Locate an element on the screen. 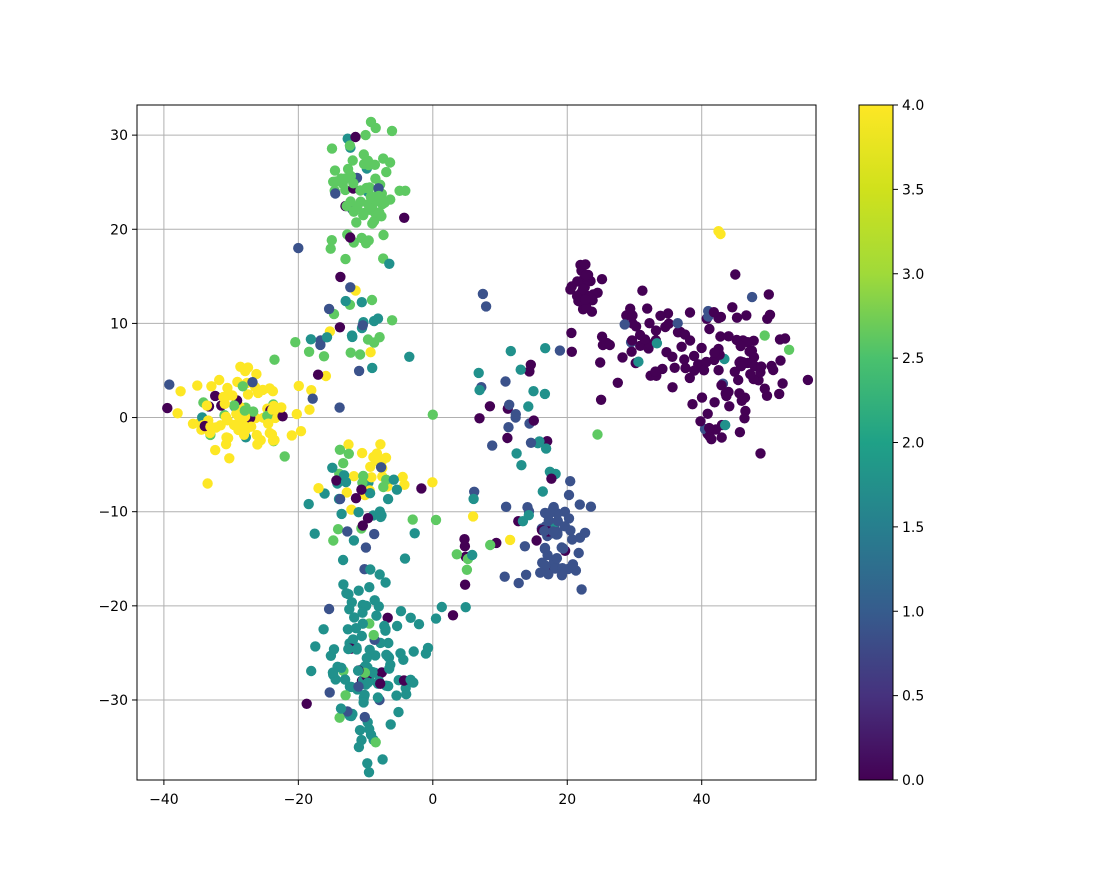 The width and height of the screenshot is (1096, 877). colorbar-tick-label: 0.0 is located at coordinates (913, 781).